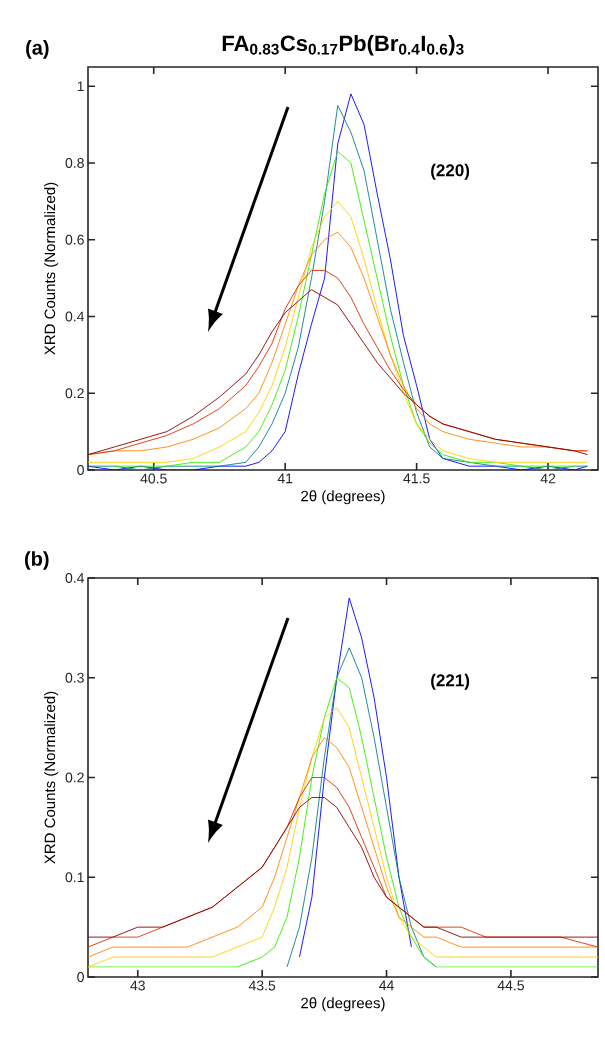  What do you see at coordinates (37, 560) in the screenshot?
I see `text: (b)` at bounding box center [37, 560].